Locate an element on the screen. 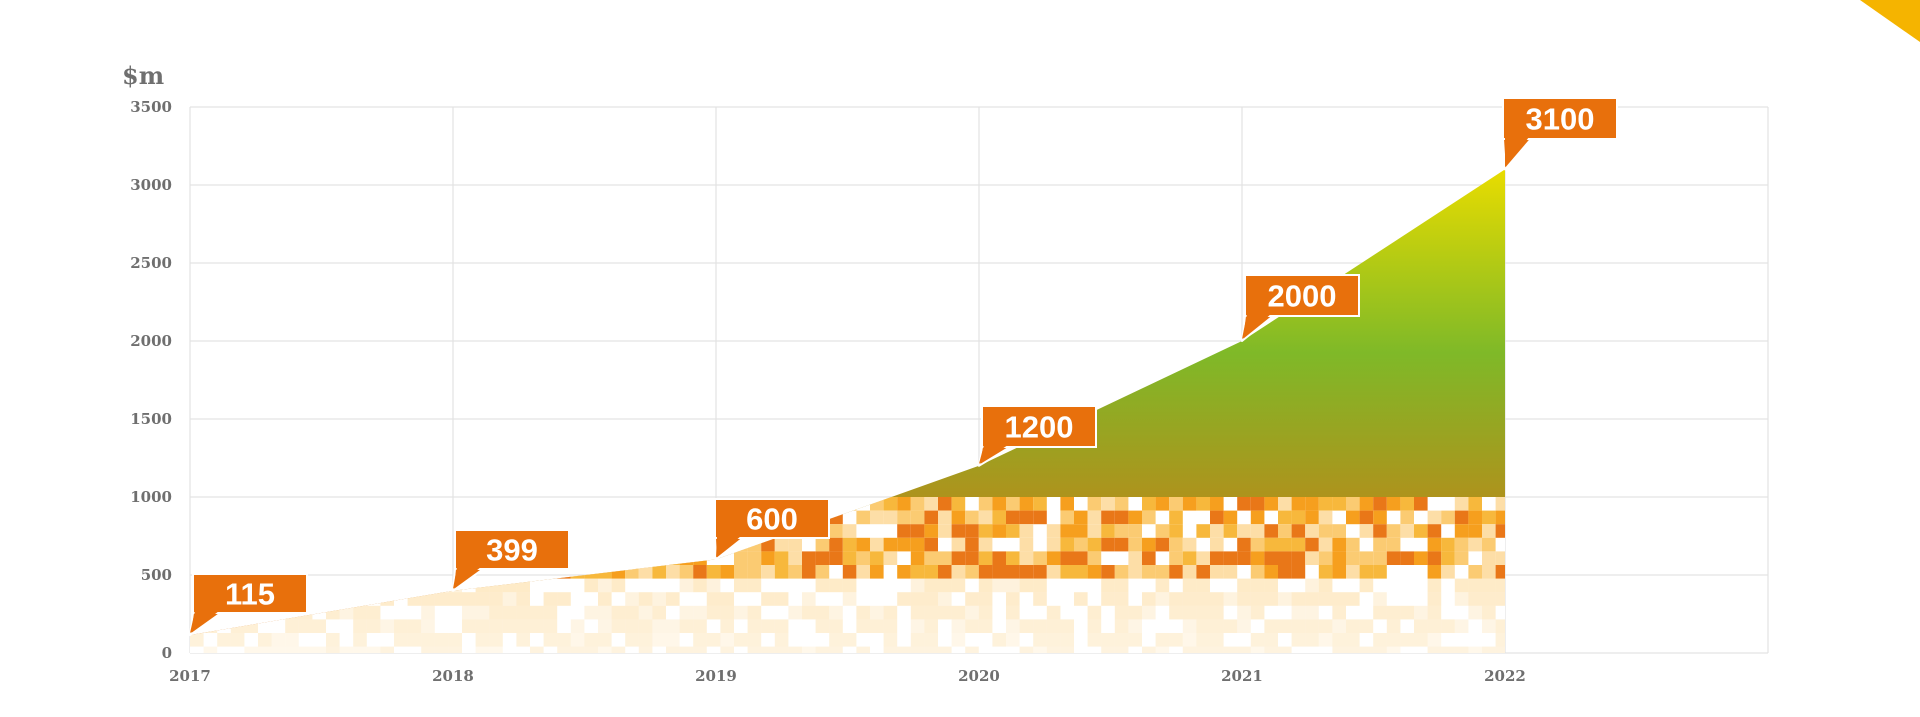  data-label-115: 115 is located at coordinates (248, 605).